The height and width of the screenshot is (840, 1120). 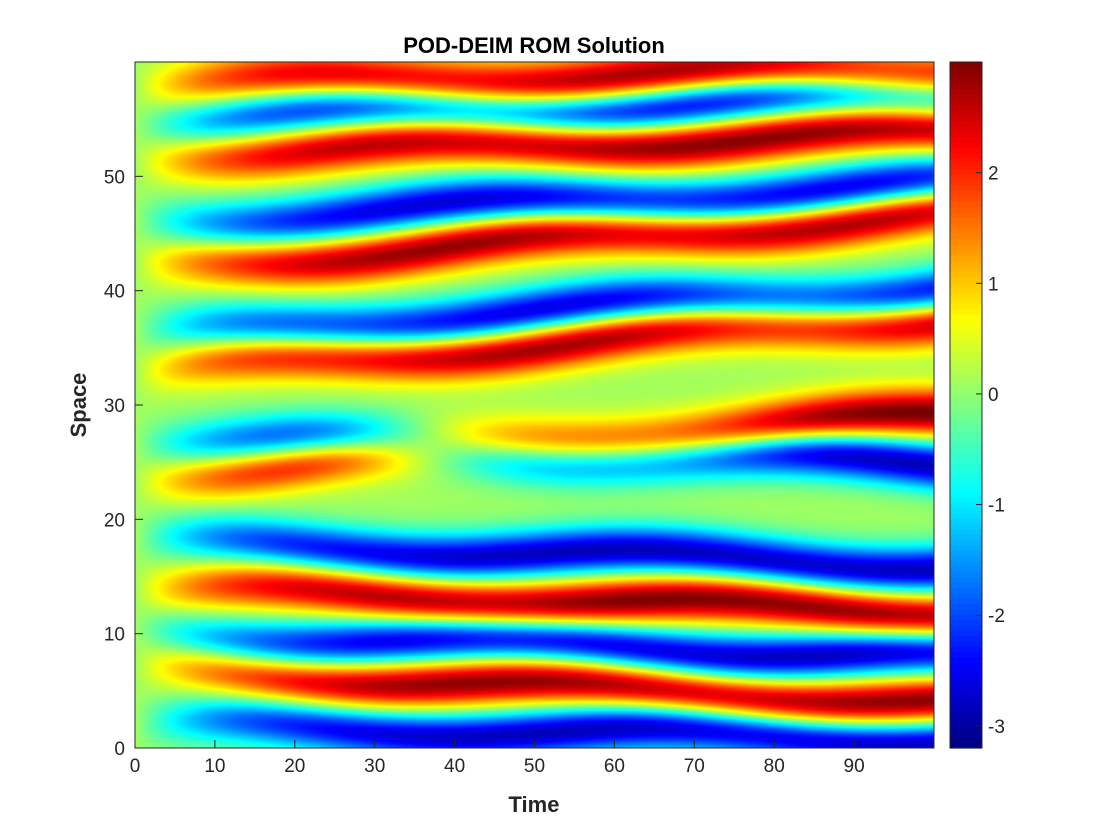 What do you see at coordinates (534, 766) in the screenshot?
I see `x-tick-label: 50` at bounding box center [534, 766].